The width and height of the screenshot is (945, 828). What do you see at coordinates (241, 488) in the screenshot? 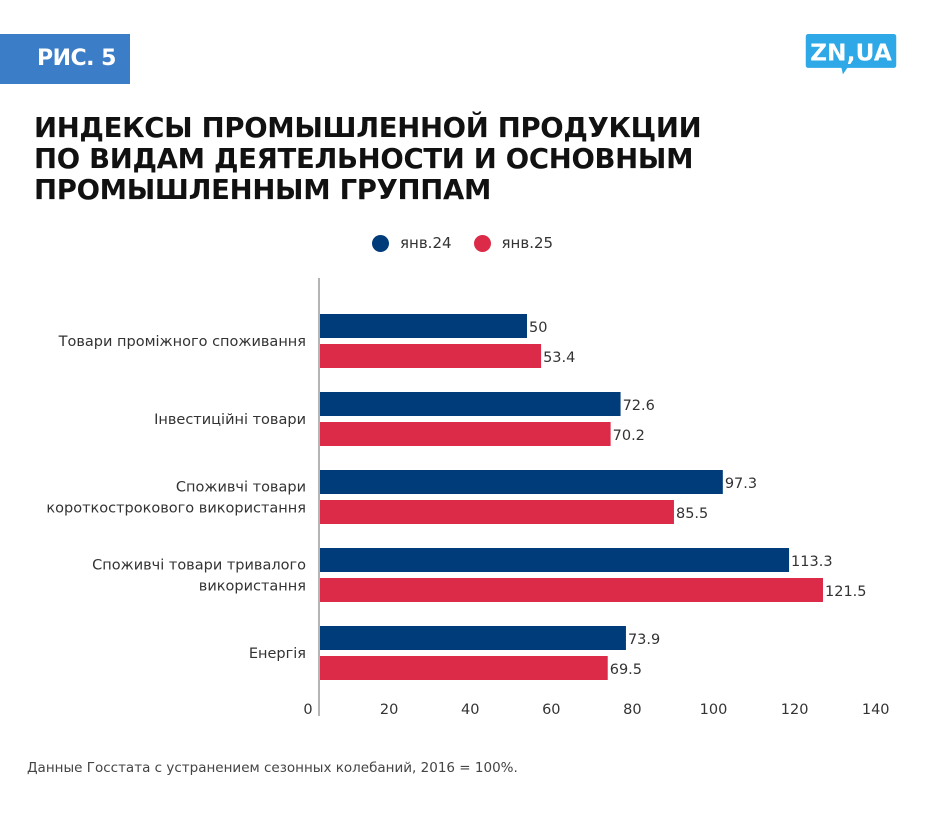
I see `category-label: Споживчі товари` at bounding box center [241, 488].